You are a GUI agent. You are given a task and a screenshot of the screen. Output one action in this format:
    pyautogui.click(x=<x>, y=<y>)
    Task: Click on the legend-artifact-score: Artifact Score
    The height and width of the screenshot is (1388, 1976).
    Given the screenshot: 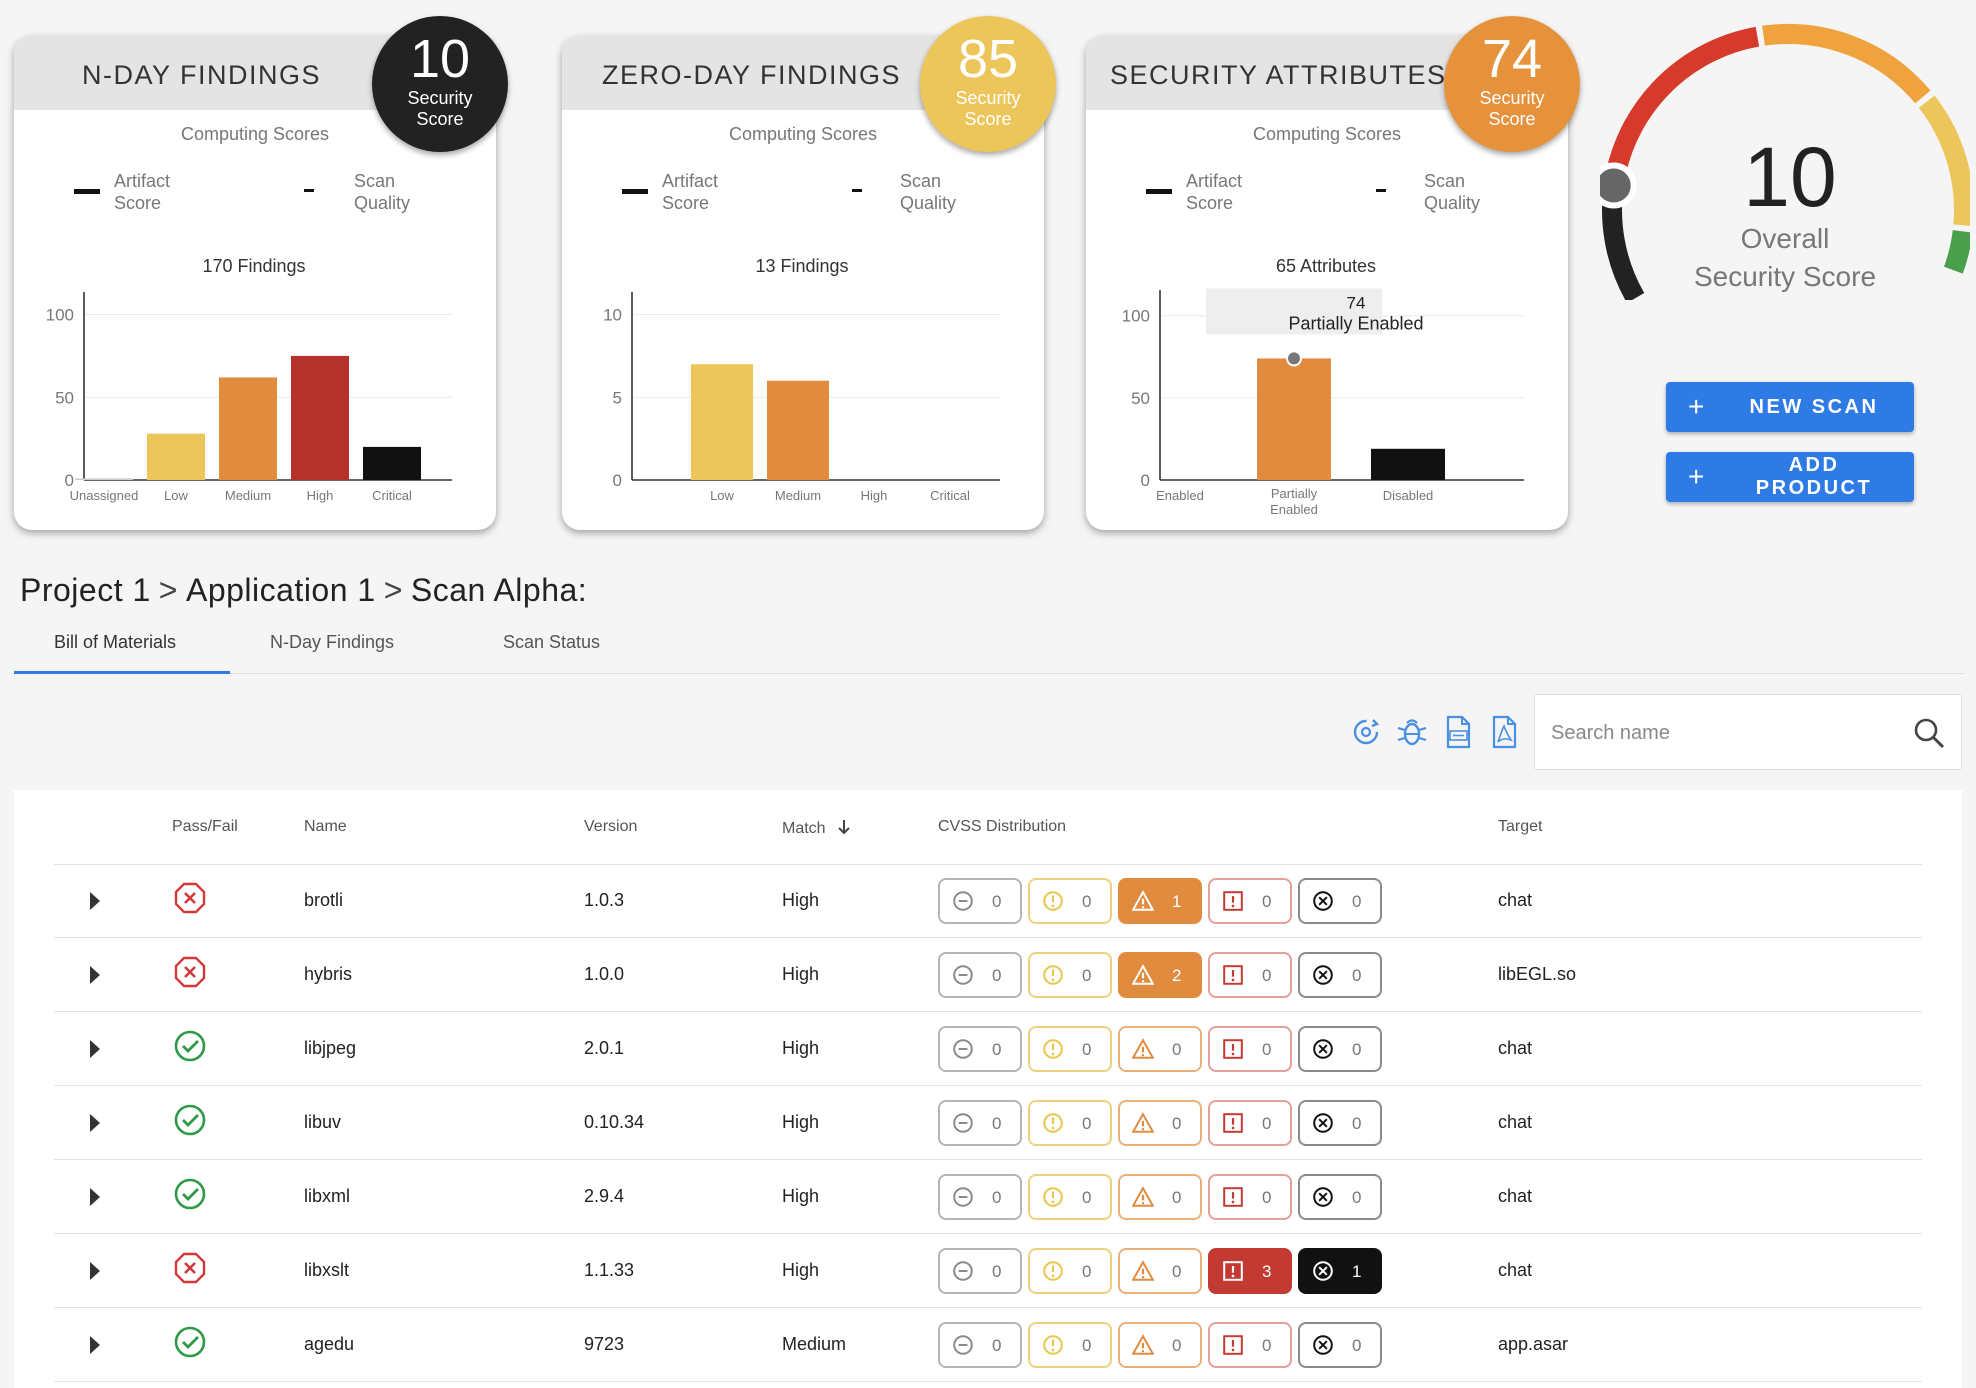 What is the action you would take?
    pyautogui.click(x=690, y=192)
    